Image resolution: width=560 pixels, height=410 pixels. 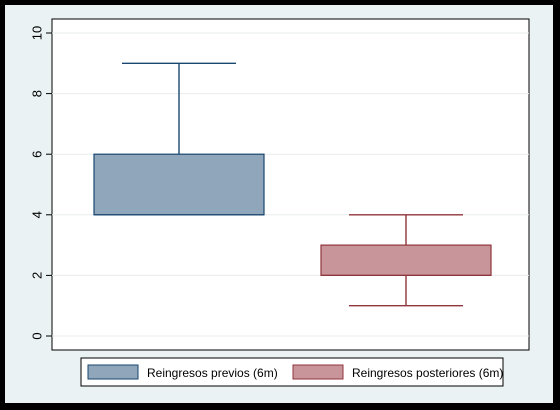 What do you see at coordinates (37, 154) in the screenshot?
I see `y-tick-label: 6` at bounding box center [37, 154].